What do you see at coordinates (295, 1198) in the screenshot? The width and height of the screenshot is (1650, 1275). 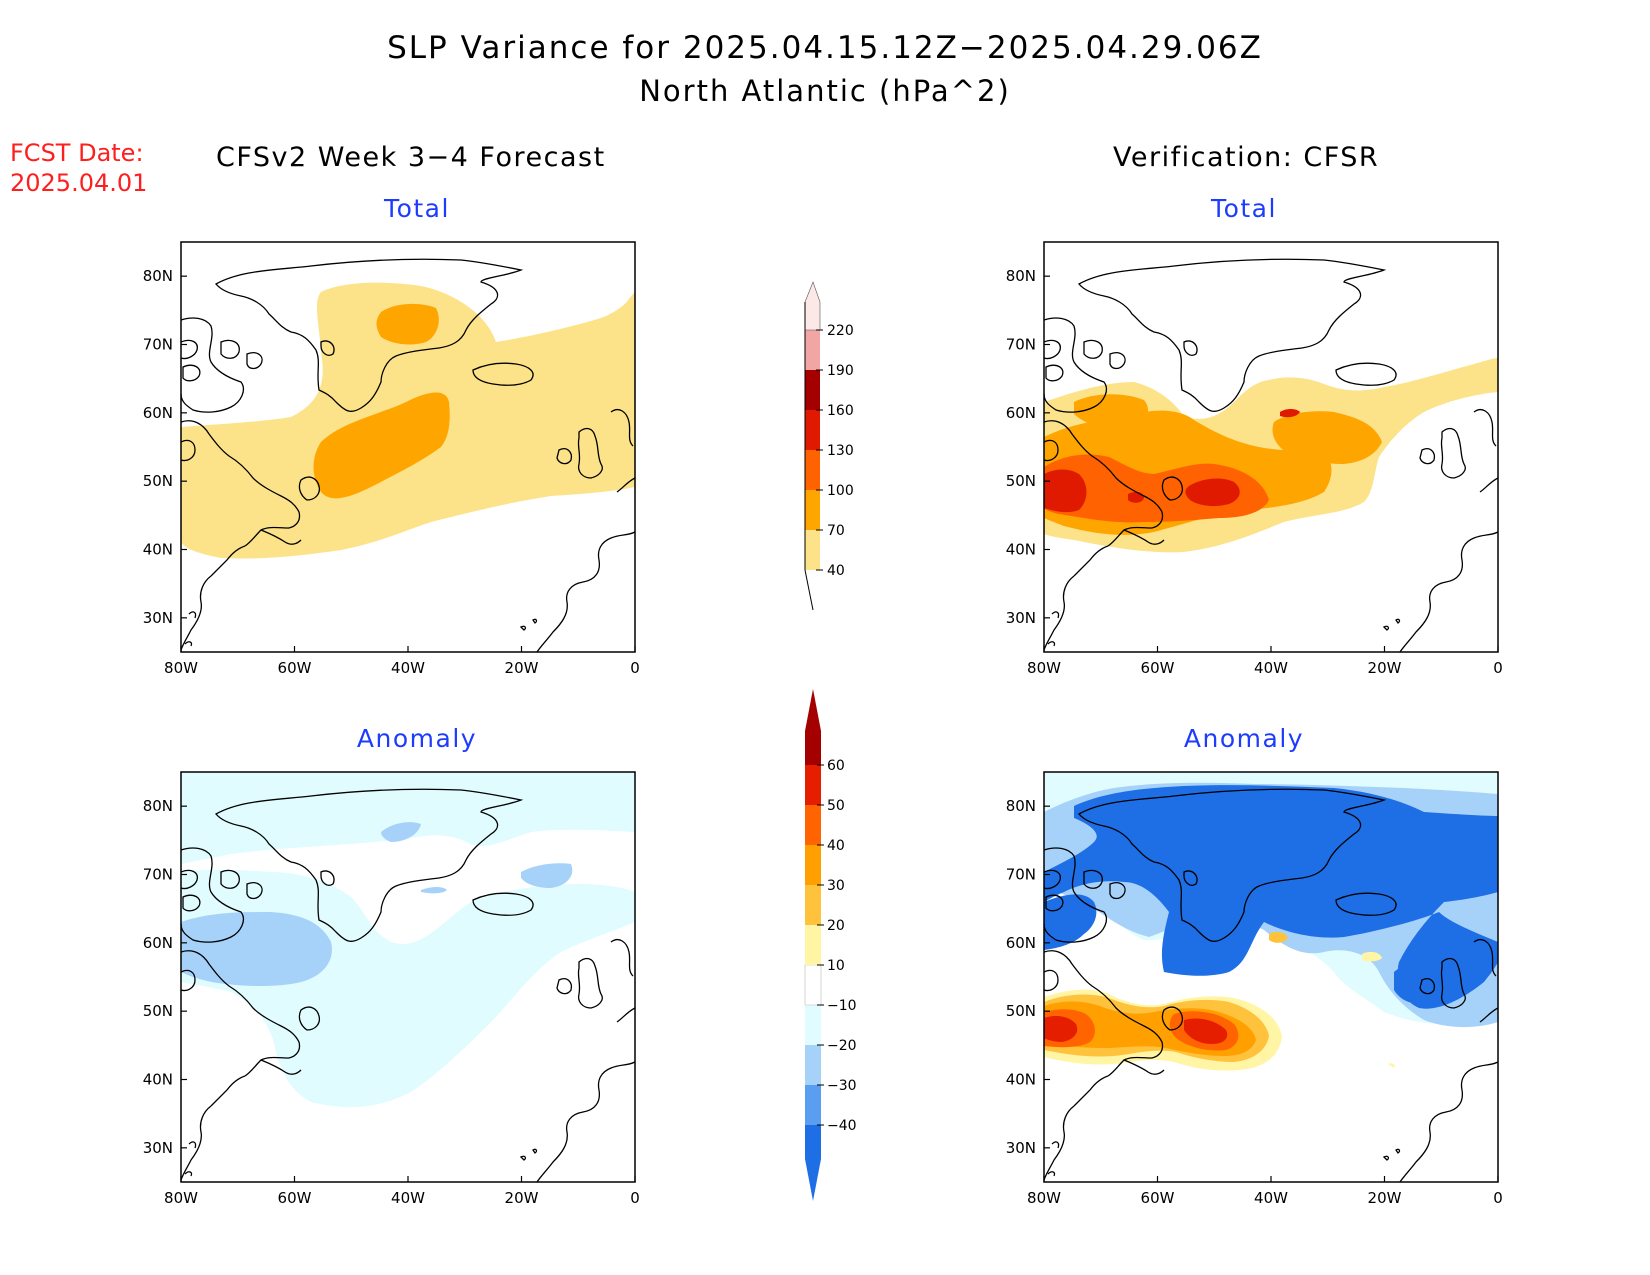 I see `lon-label-forecast-anomaly: 60W` at bounding box center [295, 1198].